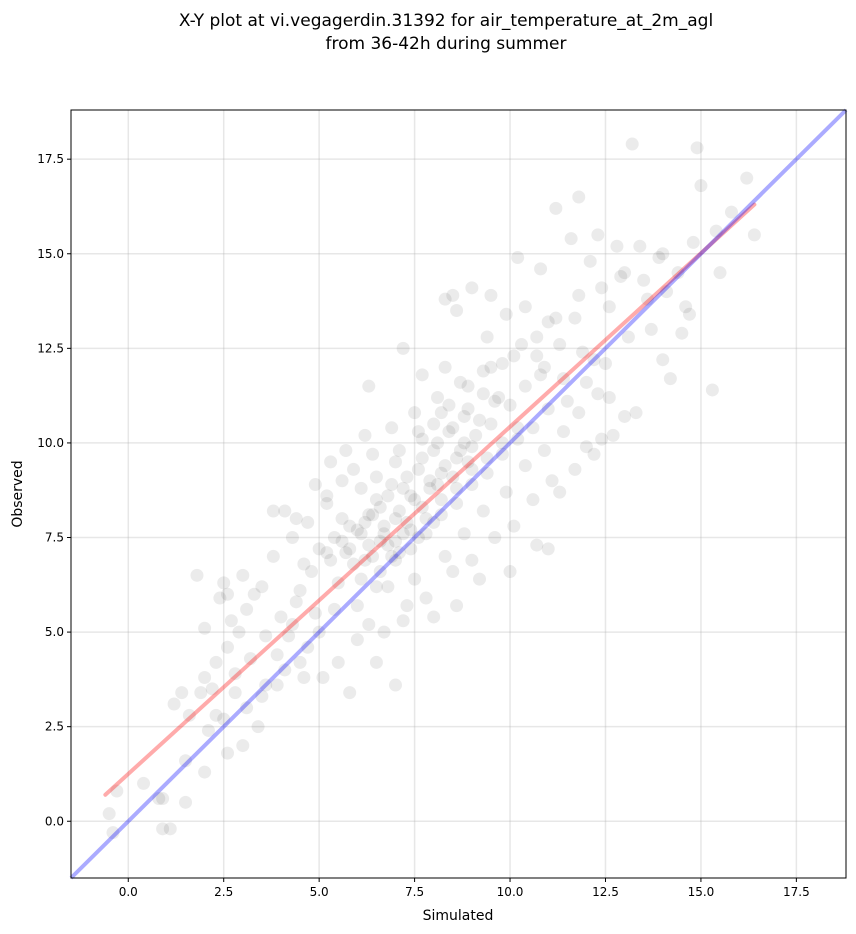 Image resolution: width=856 pixels, height=934 pixels. What do you see at coordinates (54, 538) in the screenshot?
I see `y-tick-label: 7.5` at bounding box center [54, 538].